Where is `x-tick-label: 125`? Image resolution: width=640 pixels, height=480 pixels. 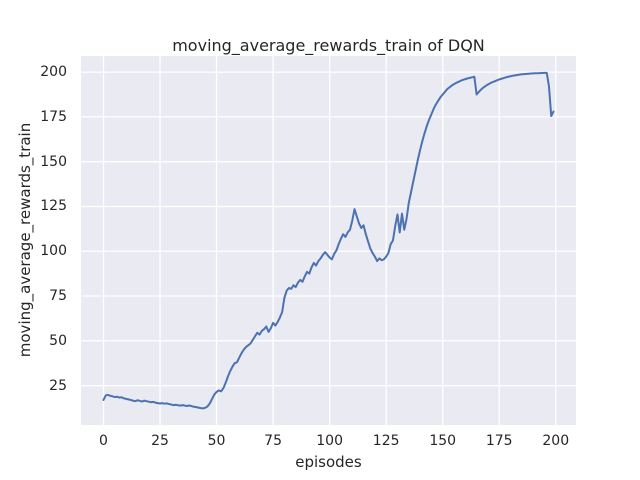
x-tick-label: 125 is located at coordinates (386, 441).